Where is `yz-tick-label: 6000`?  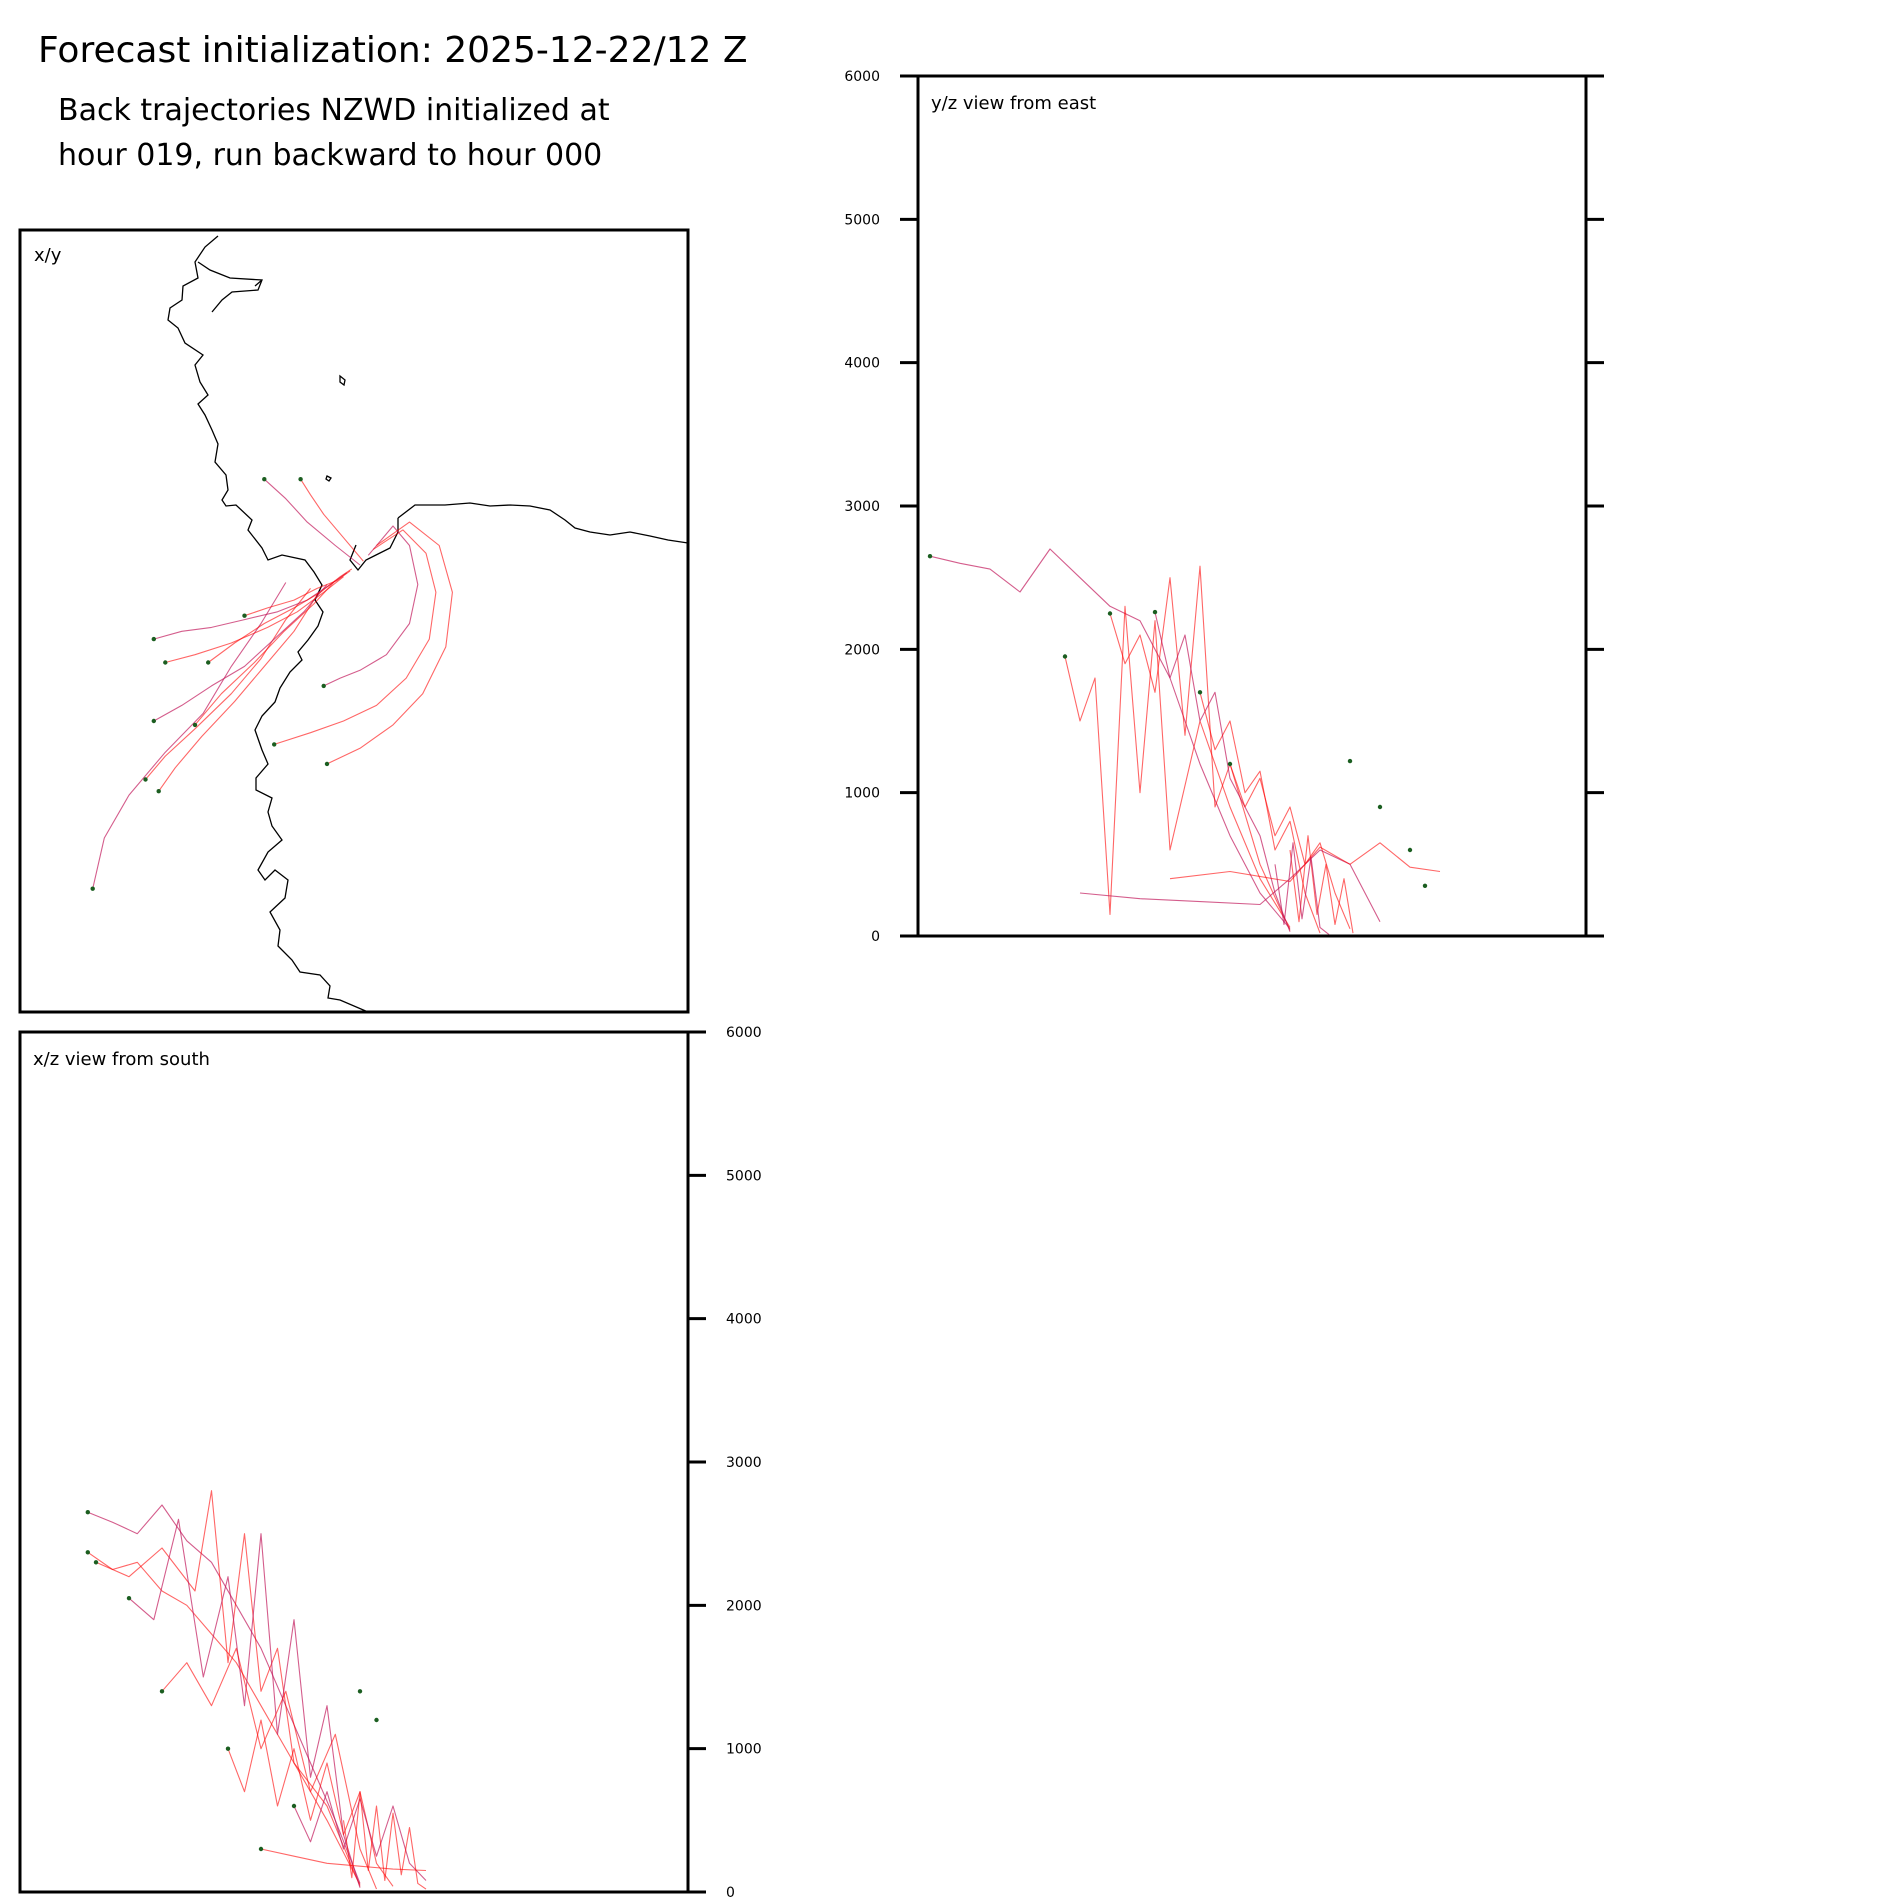
yz-tick-label: 6000 is located at coordinates (862, 77).